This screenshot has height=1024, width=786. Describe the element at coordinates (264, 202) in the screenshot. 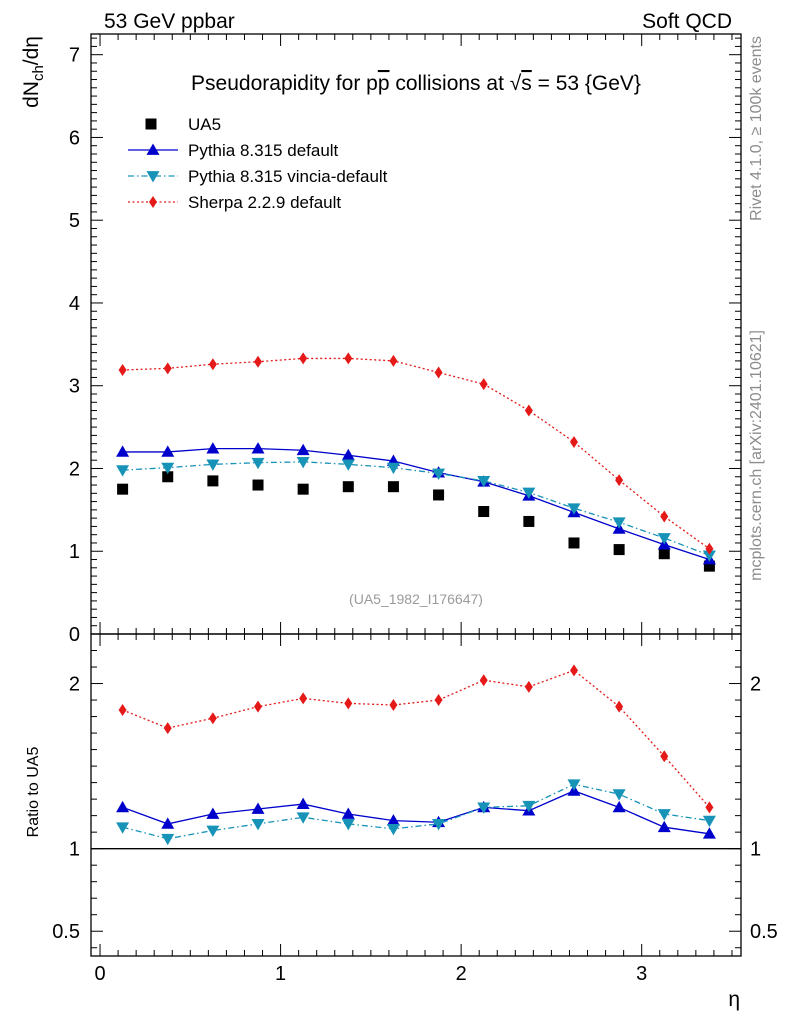

I see `legend-label-sherpa-2-2-9-default: Sherpa 2.2.9 default` at that location.